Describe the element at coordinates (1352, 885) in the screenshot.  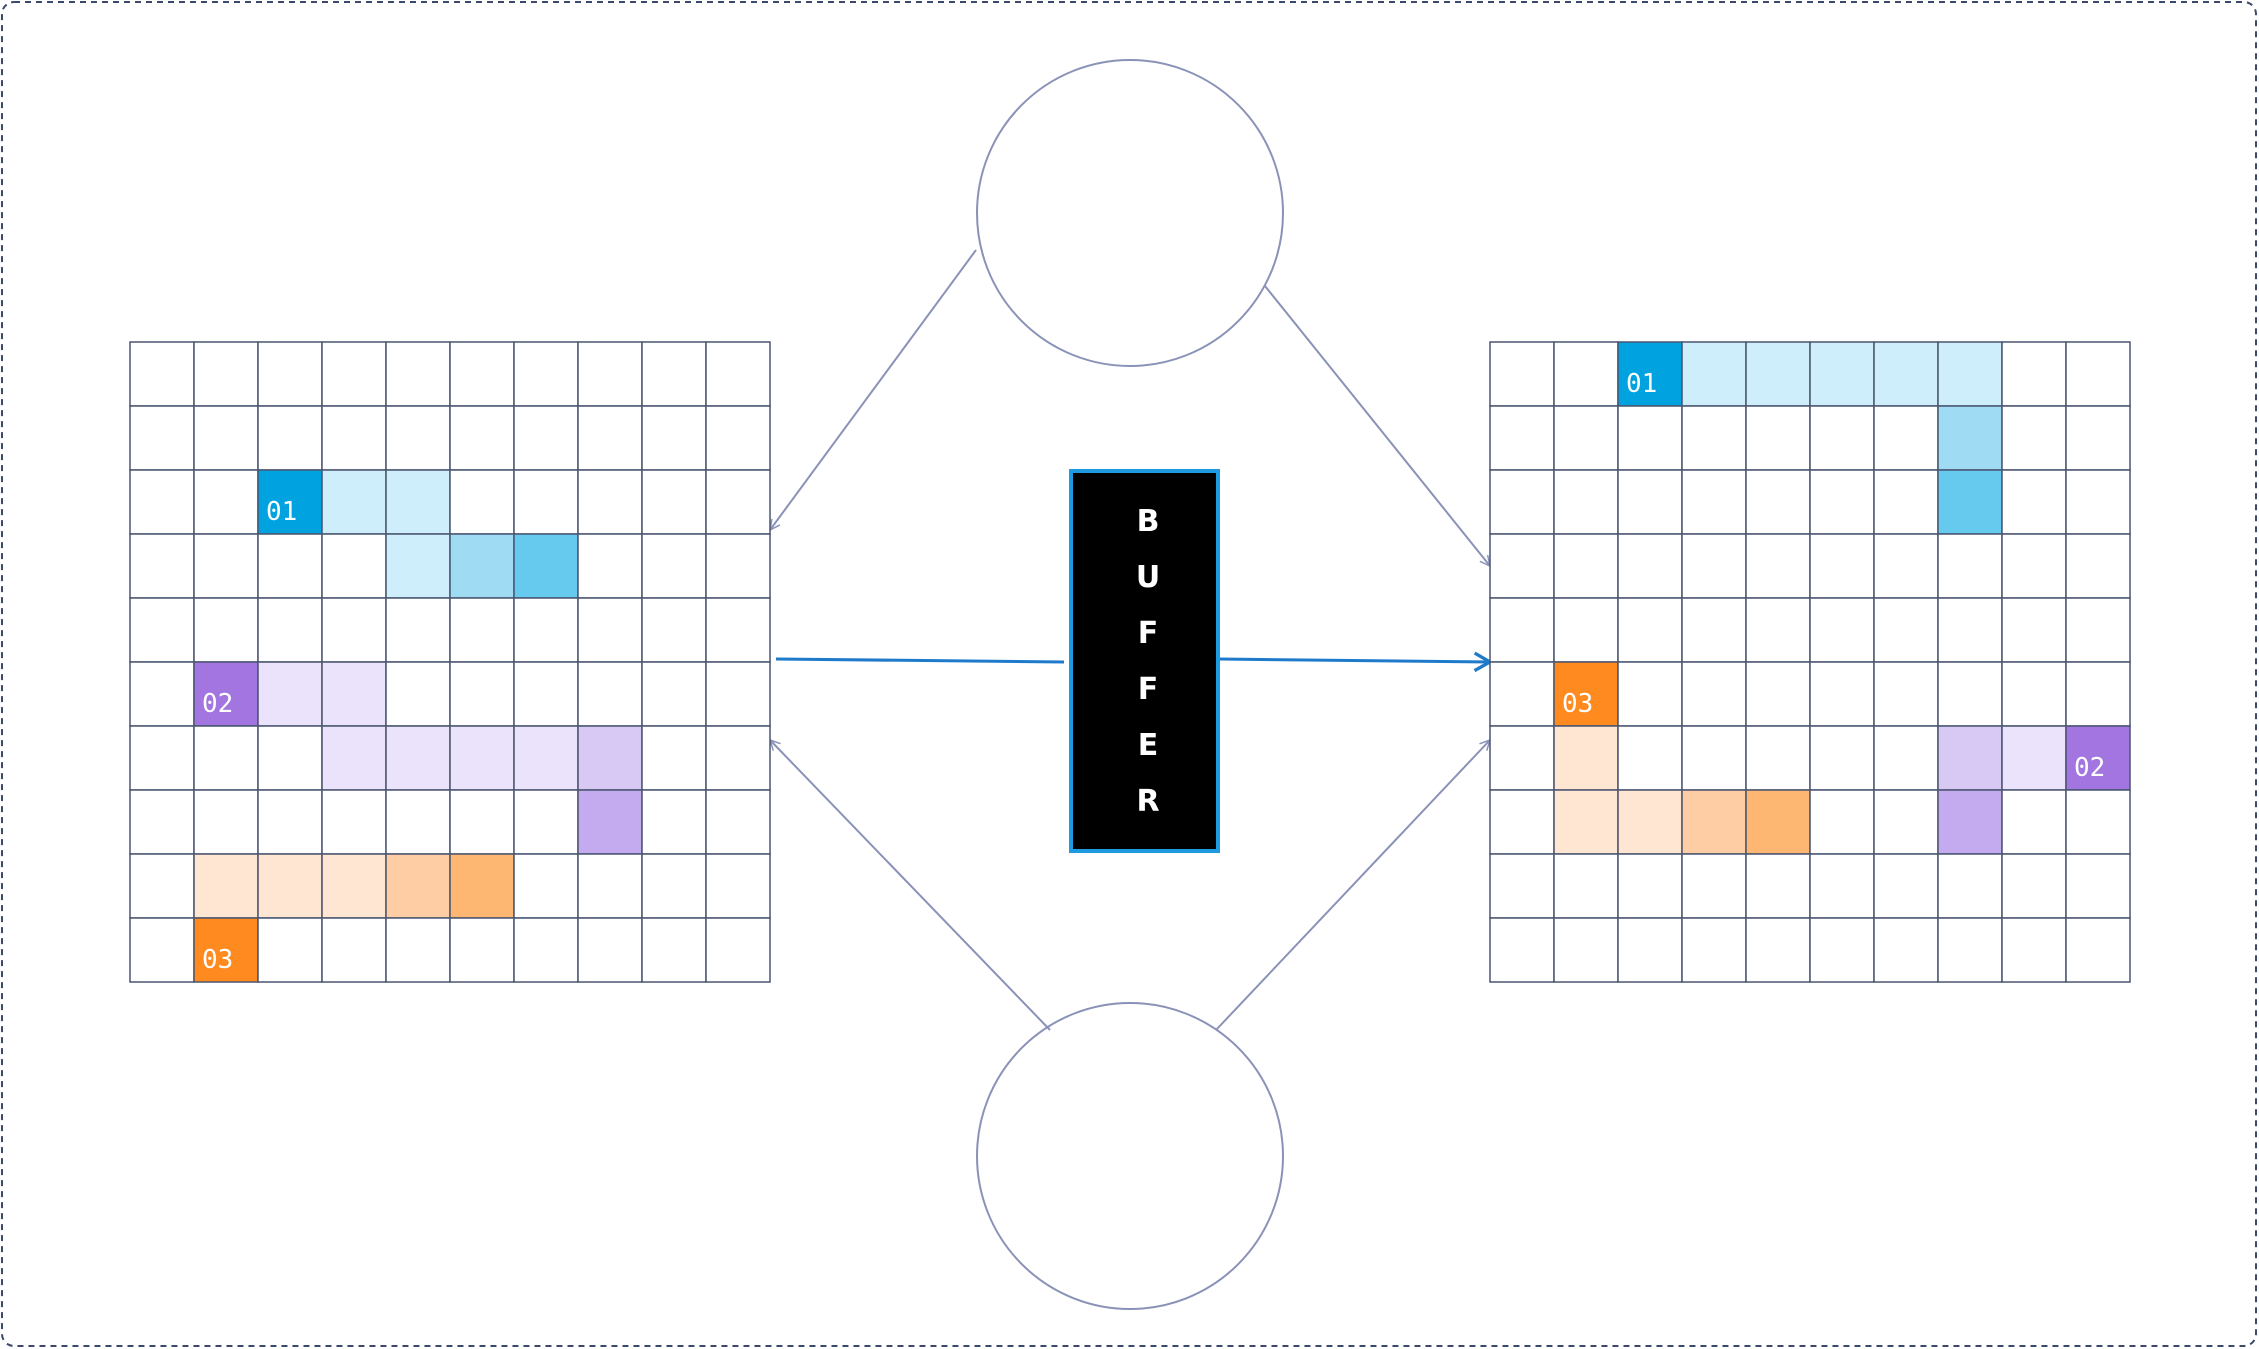
I see `connector-bottom-to-right-grid` at that location.